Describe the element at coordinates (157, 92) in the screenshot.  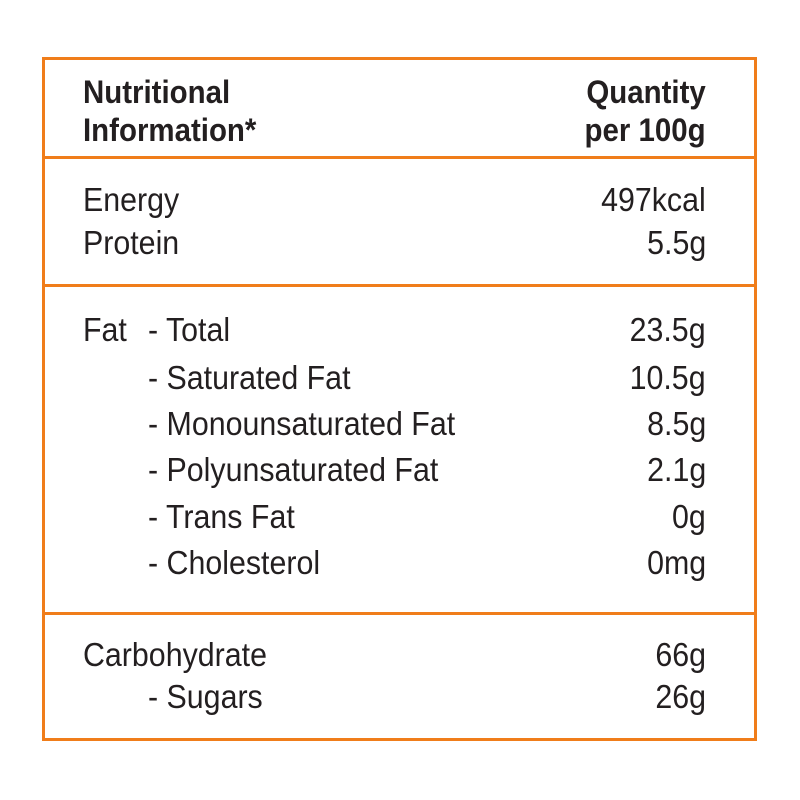
I see `header-title: Nutritional` at that location.